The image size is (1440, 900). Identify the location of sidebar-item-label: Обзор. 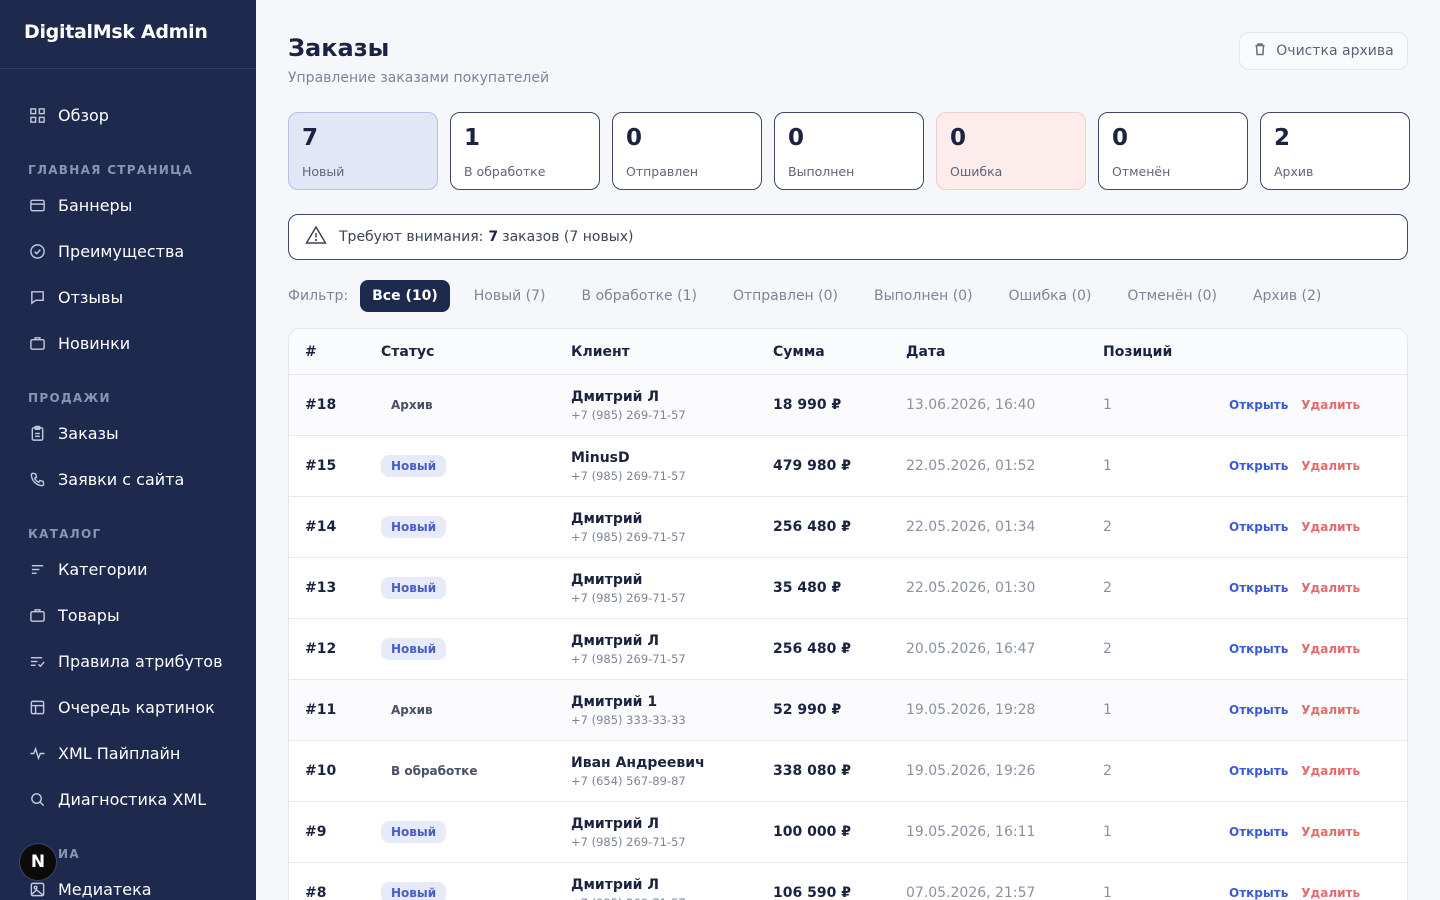
(83, 115).